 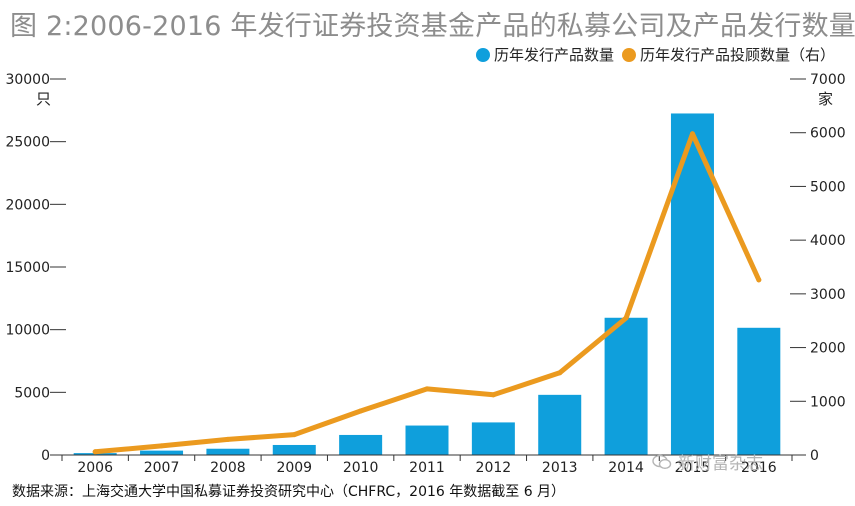 What do you see at coordinates (427, 468) in the screenshot?
I see `x-tick-label: 2011` at bounding box center [427, 468].